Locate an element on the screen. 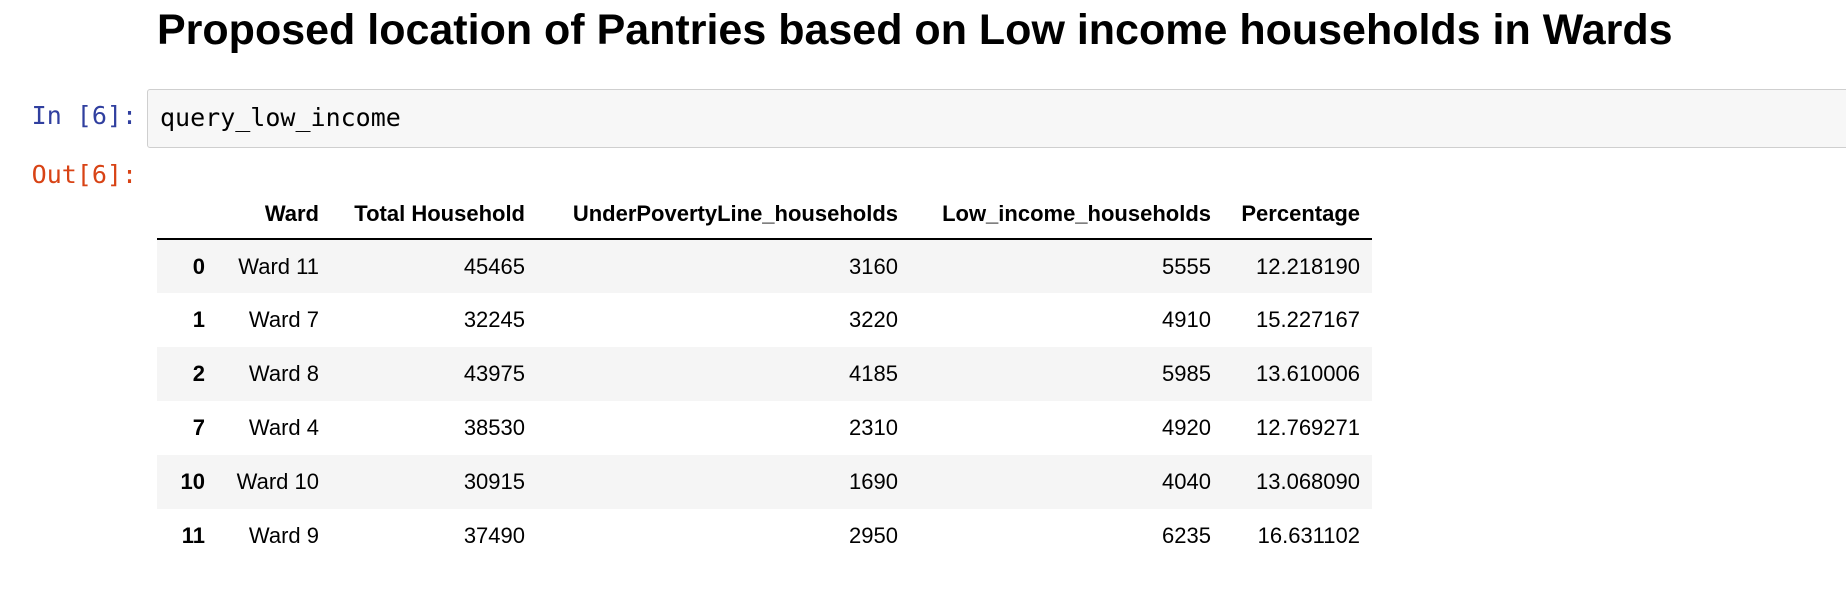  cell-percentage: 16.631102 is located at coordinates (1308, 535).